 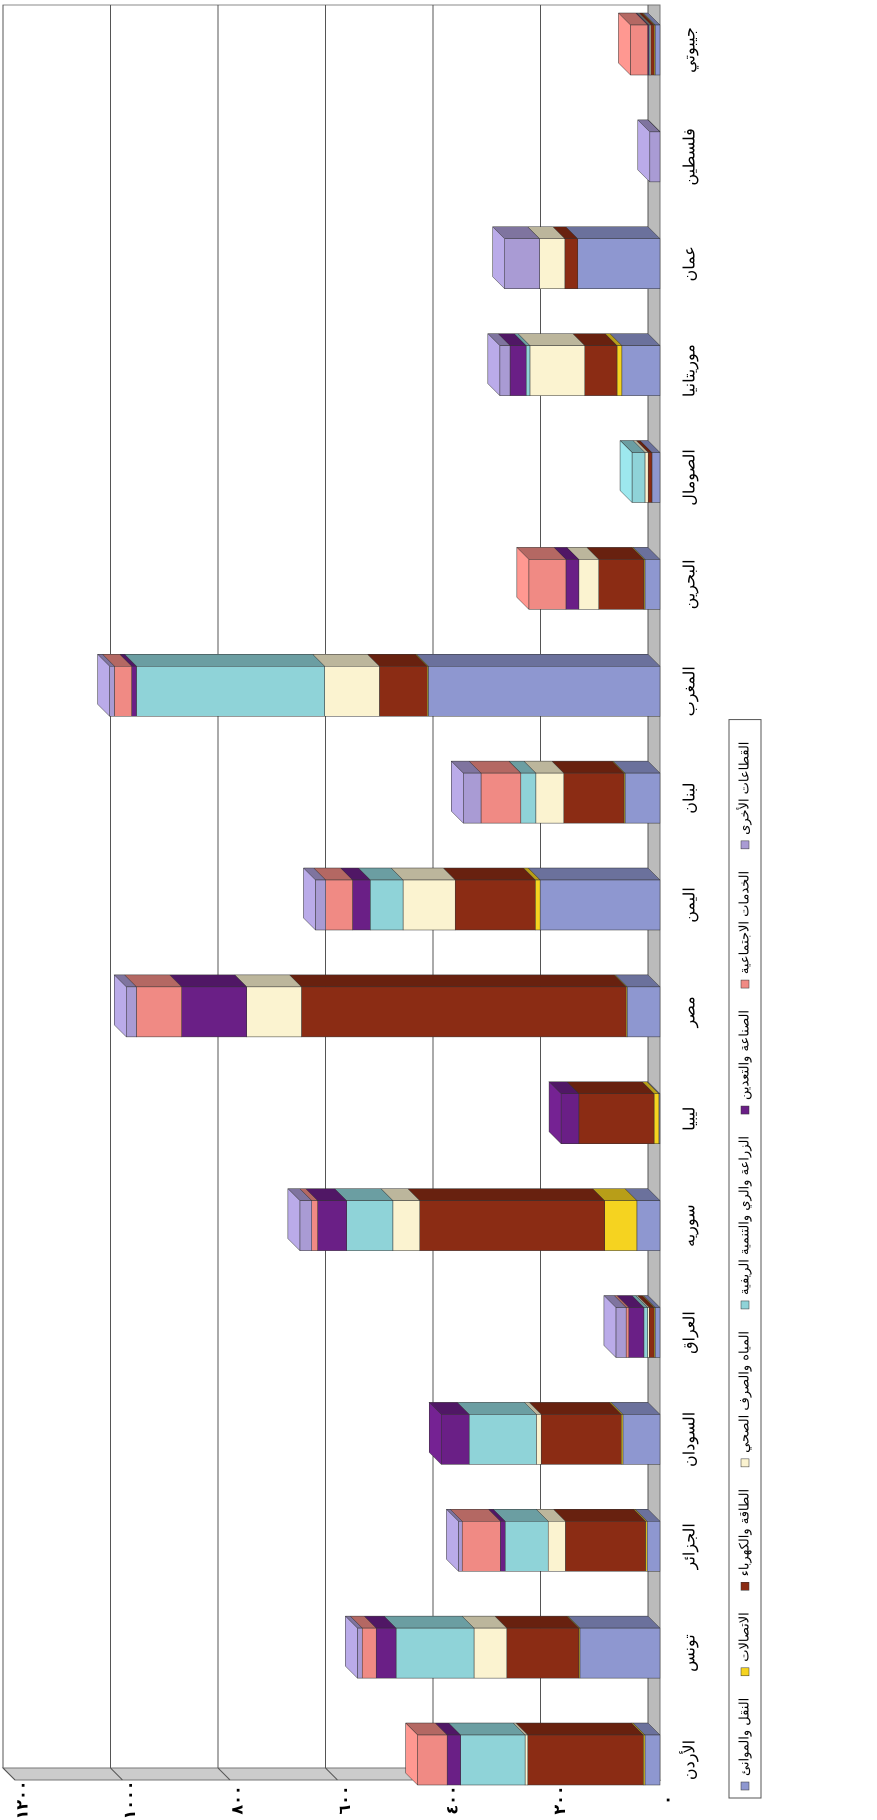 I want to click on x-tick-label: اليمن, so click(x=690, y=905).